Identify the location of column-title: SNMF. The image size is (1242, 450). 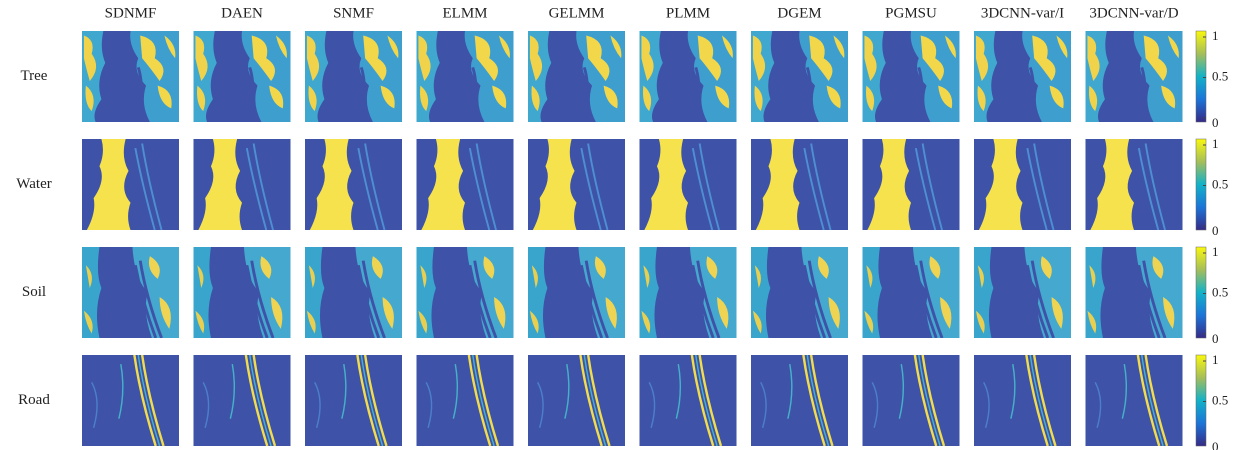
(353, 13).